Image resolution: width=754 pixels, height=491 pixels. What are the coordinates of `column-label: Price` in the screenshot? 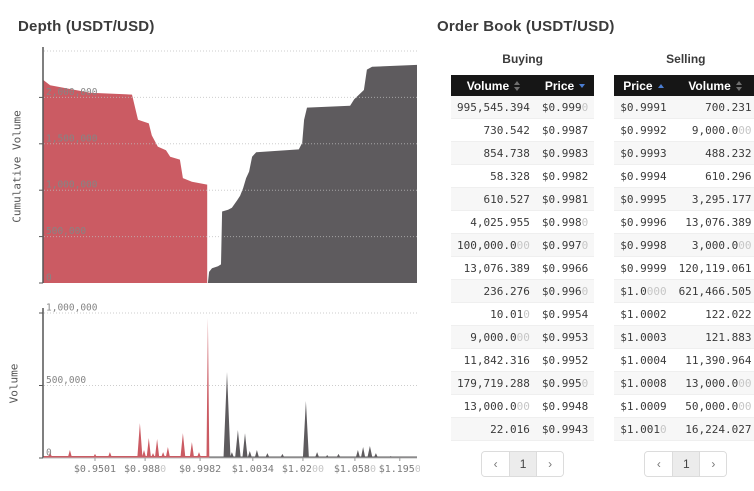 It's located at (559, 85).